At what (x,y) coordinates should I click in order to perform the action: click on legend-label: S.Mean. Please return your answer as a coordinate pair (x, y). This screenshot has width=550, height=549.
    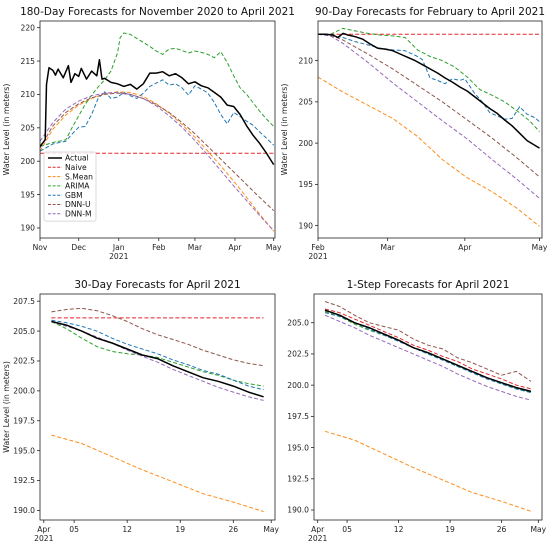
    Looking at the image, I should click on (79, 176).